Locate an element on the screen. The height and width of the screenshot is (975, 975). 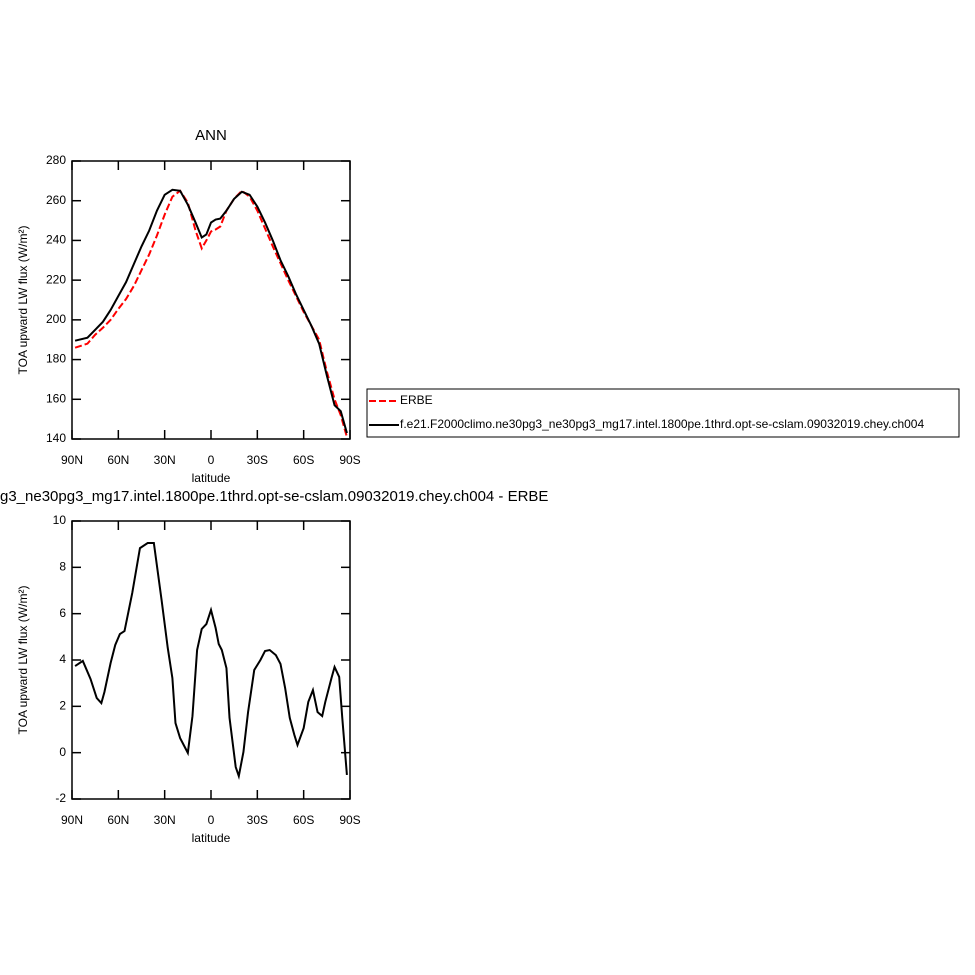
y-tick-label: -2 is located at coordinates (60, 798).